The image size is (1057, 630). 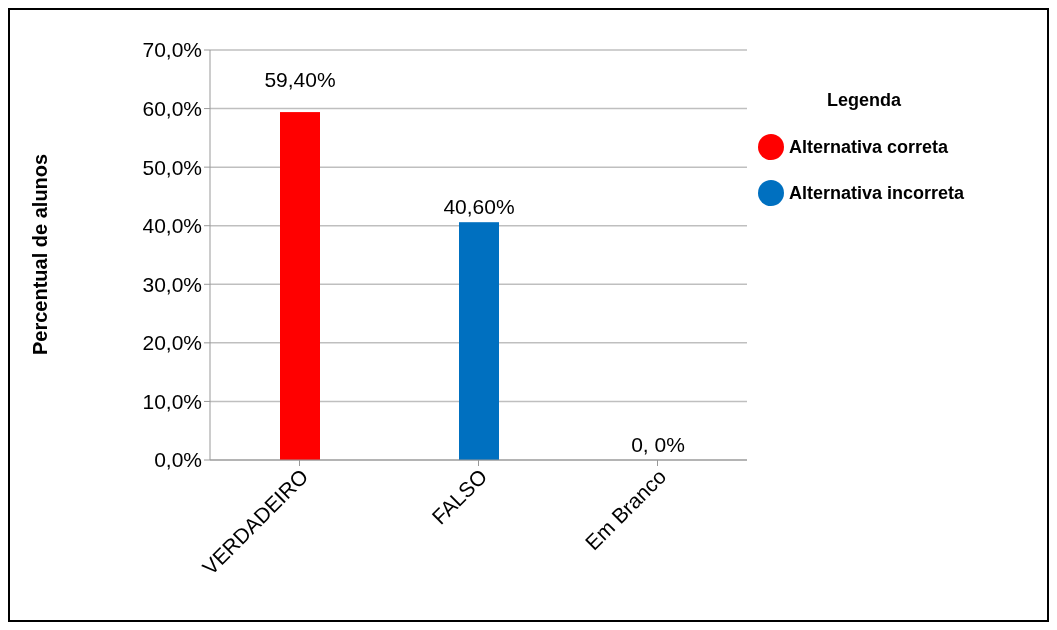 I want to click on data-label: 0, 0%, so click(x=658, y=444).